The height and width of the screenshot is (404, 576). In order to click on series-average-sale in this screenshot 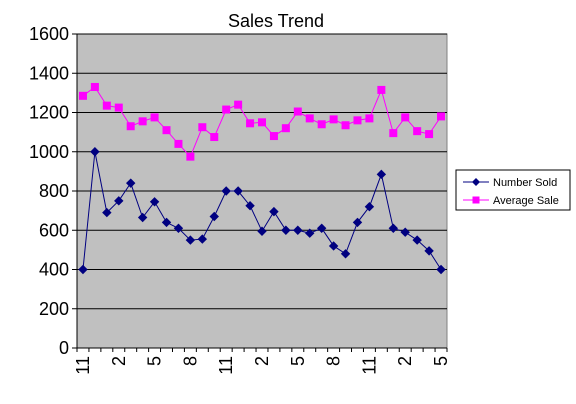, I will do `click(262, 121)`.